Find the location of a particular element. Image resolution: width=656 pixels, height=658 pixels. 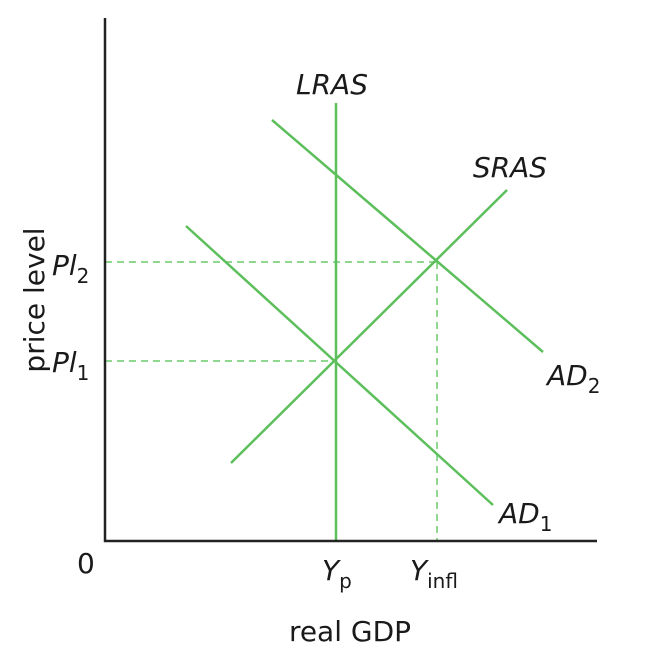

ad2-curve is located at coordinates (407, 236).